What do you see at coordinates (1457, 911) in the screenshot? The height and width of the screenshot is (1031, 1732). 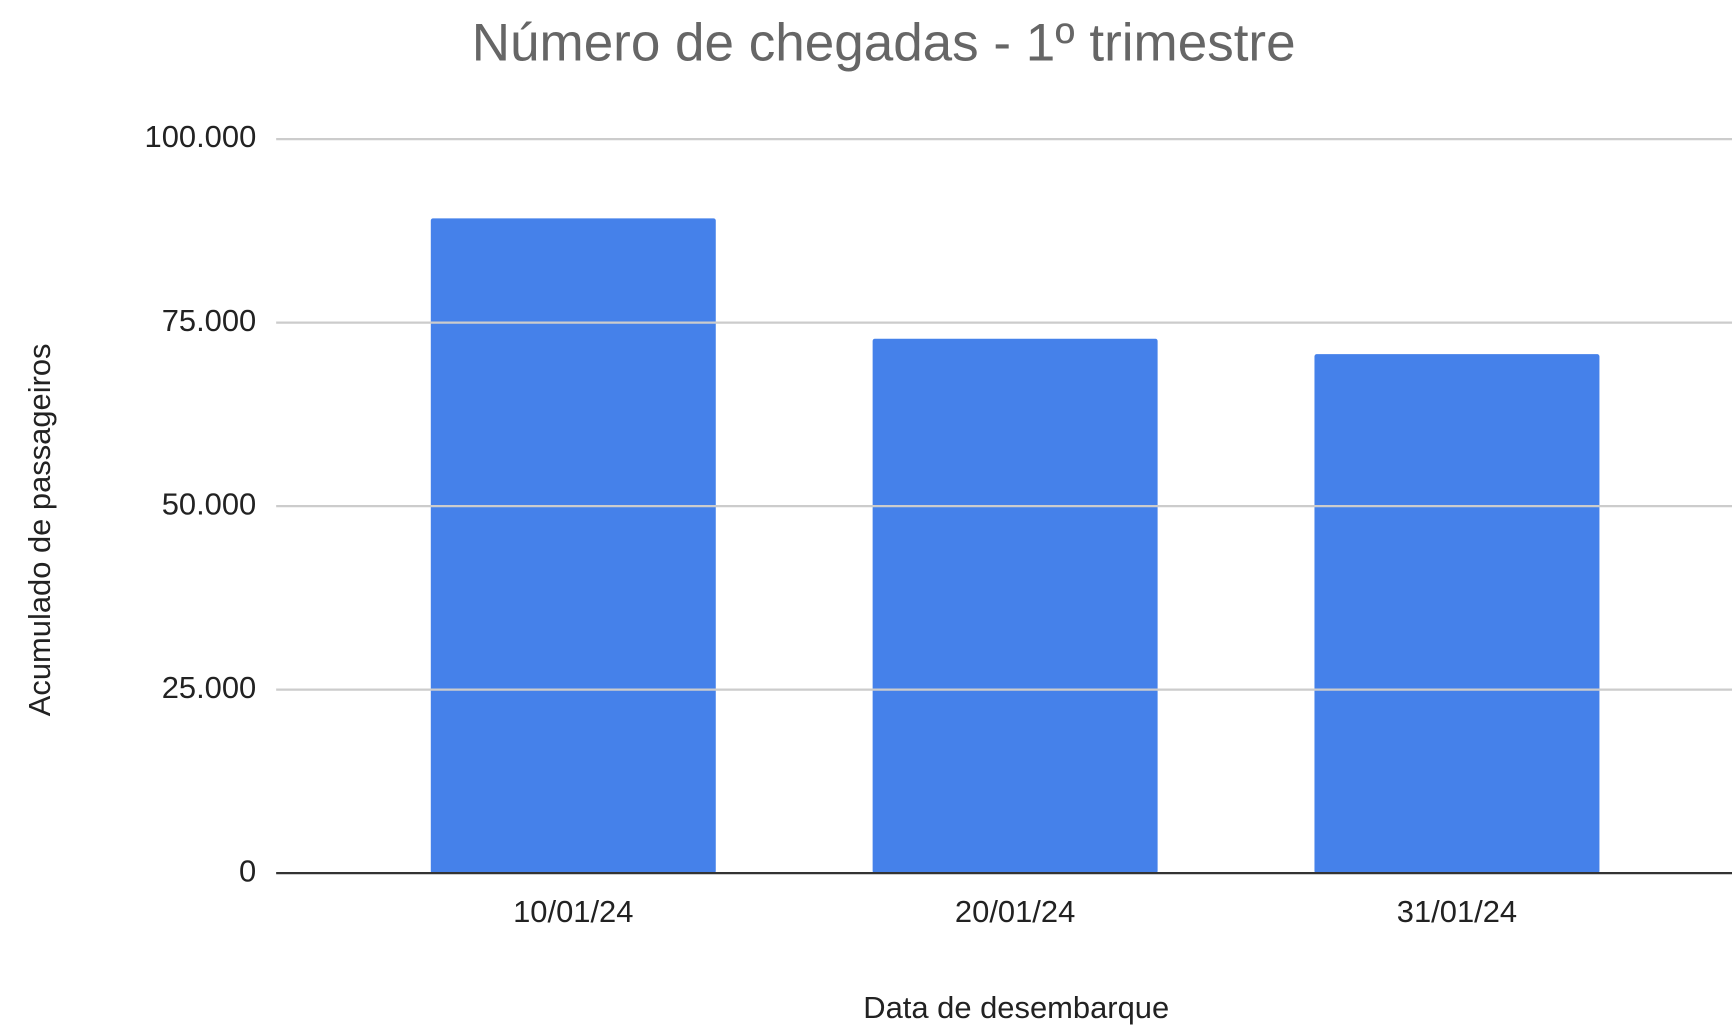 I see `x-tick-label: 31/01/24` at bounding box center [1457, 911].